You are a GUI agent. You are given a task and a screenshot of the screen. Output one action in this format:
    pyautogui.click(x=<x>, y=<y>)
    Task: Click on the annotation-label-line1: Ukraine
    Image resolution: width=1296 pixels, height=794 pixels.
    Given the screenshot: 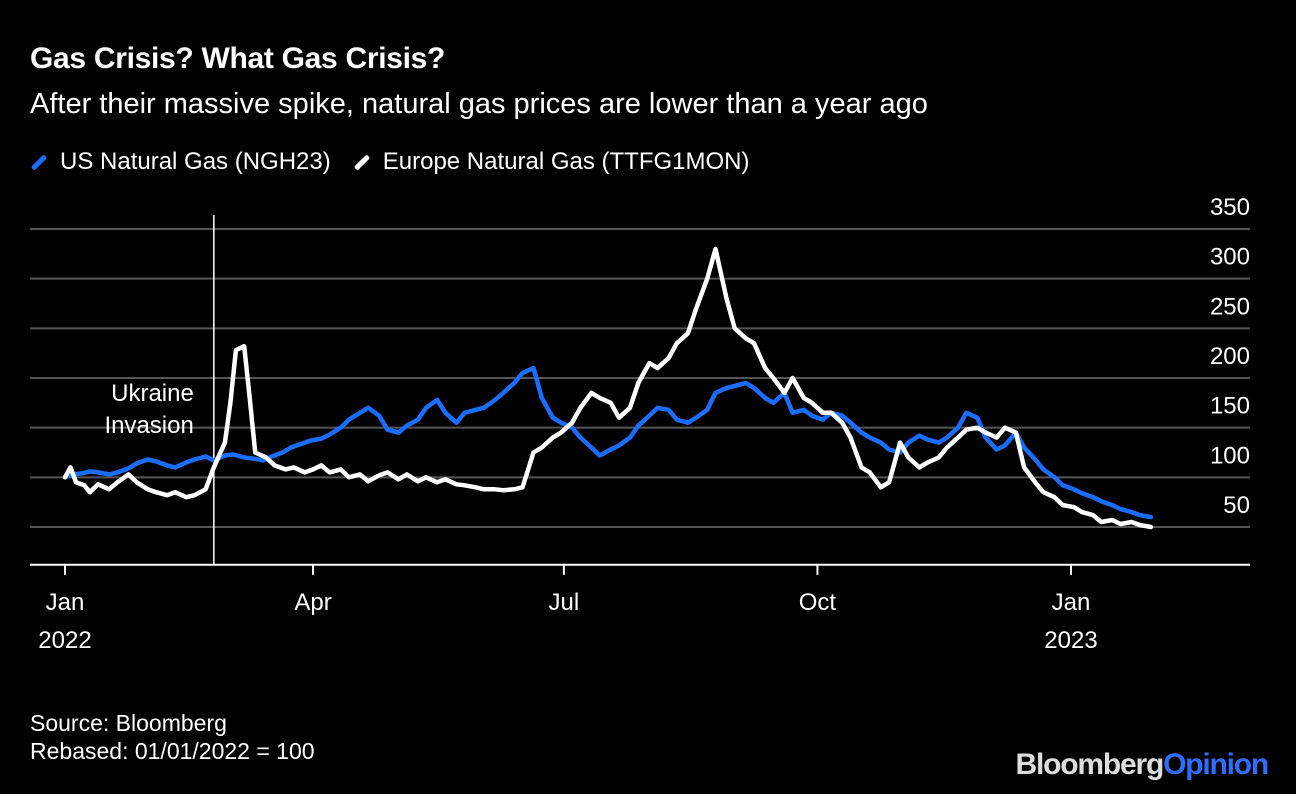 What is the action you would take?
    pyautogui.click(x=152, y=393)
    